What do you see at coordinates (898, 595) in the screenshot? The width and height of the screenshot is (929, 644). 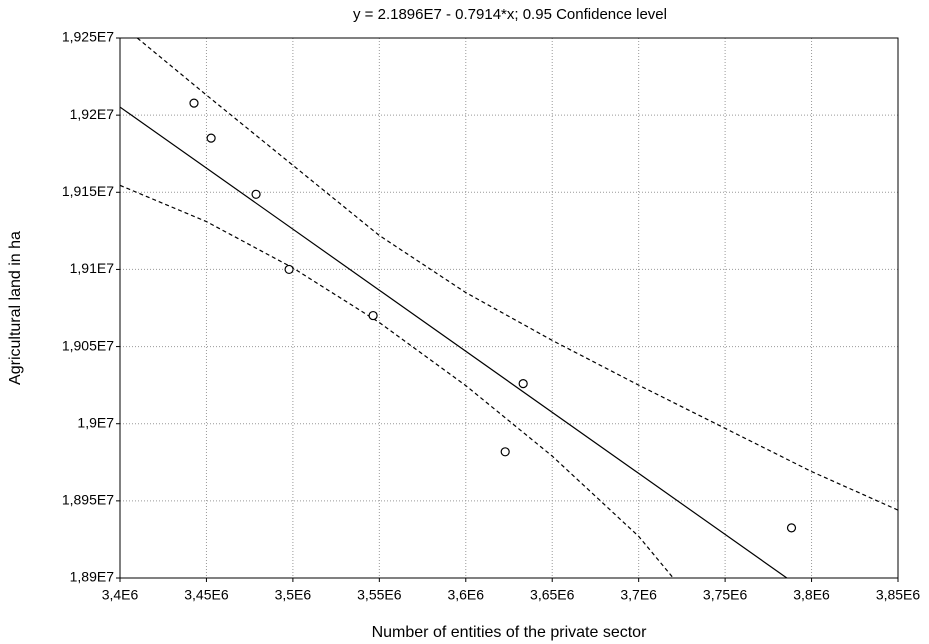 I see `x-tick-label: 3,85E6` at bounding box center [898, 595].